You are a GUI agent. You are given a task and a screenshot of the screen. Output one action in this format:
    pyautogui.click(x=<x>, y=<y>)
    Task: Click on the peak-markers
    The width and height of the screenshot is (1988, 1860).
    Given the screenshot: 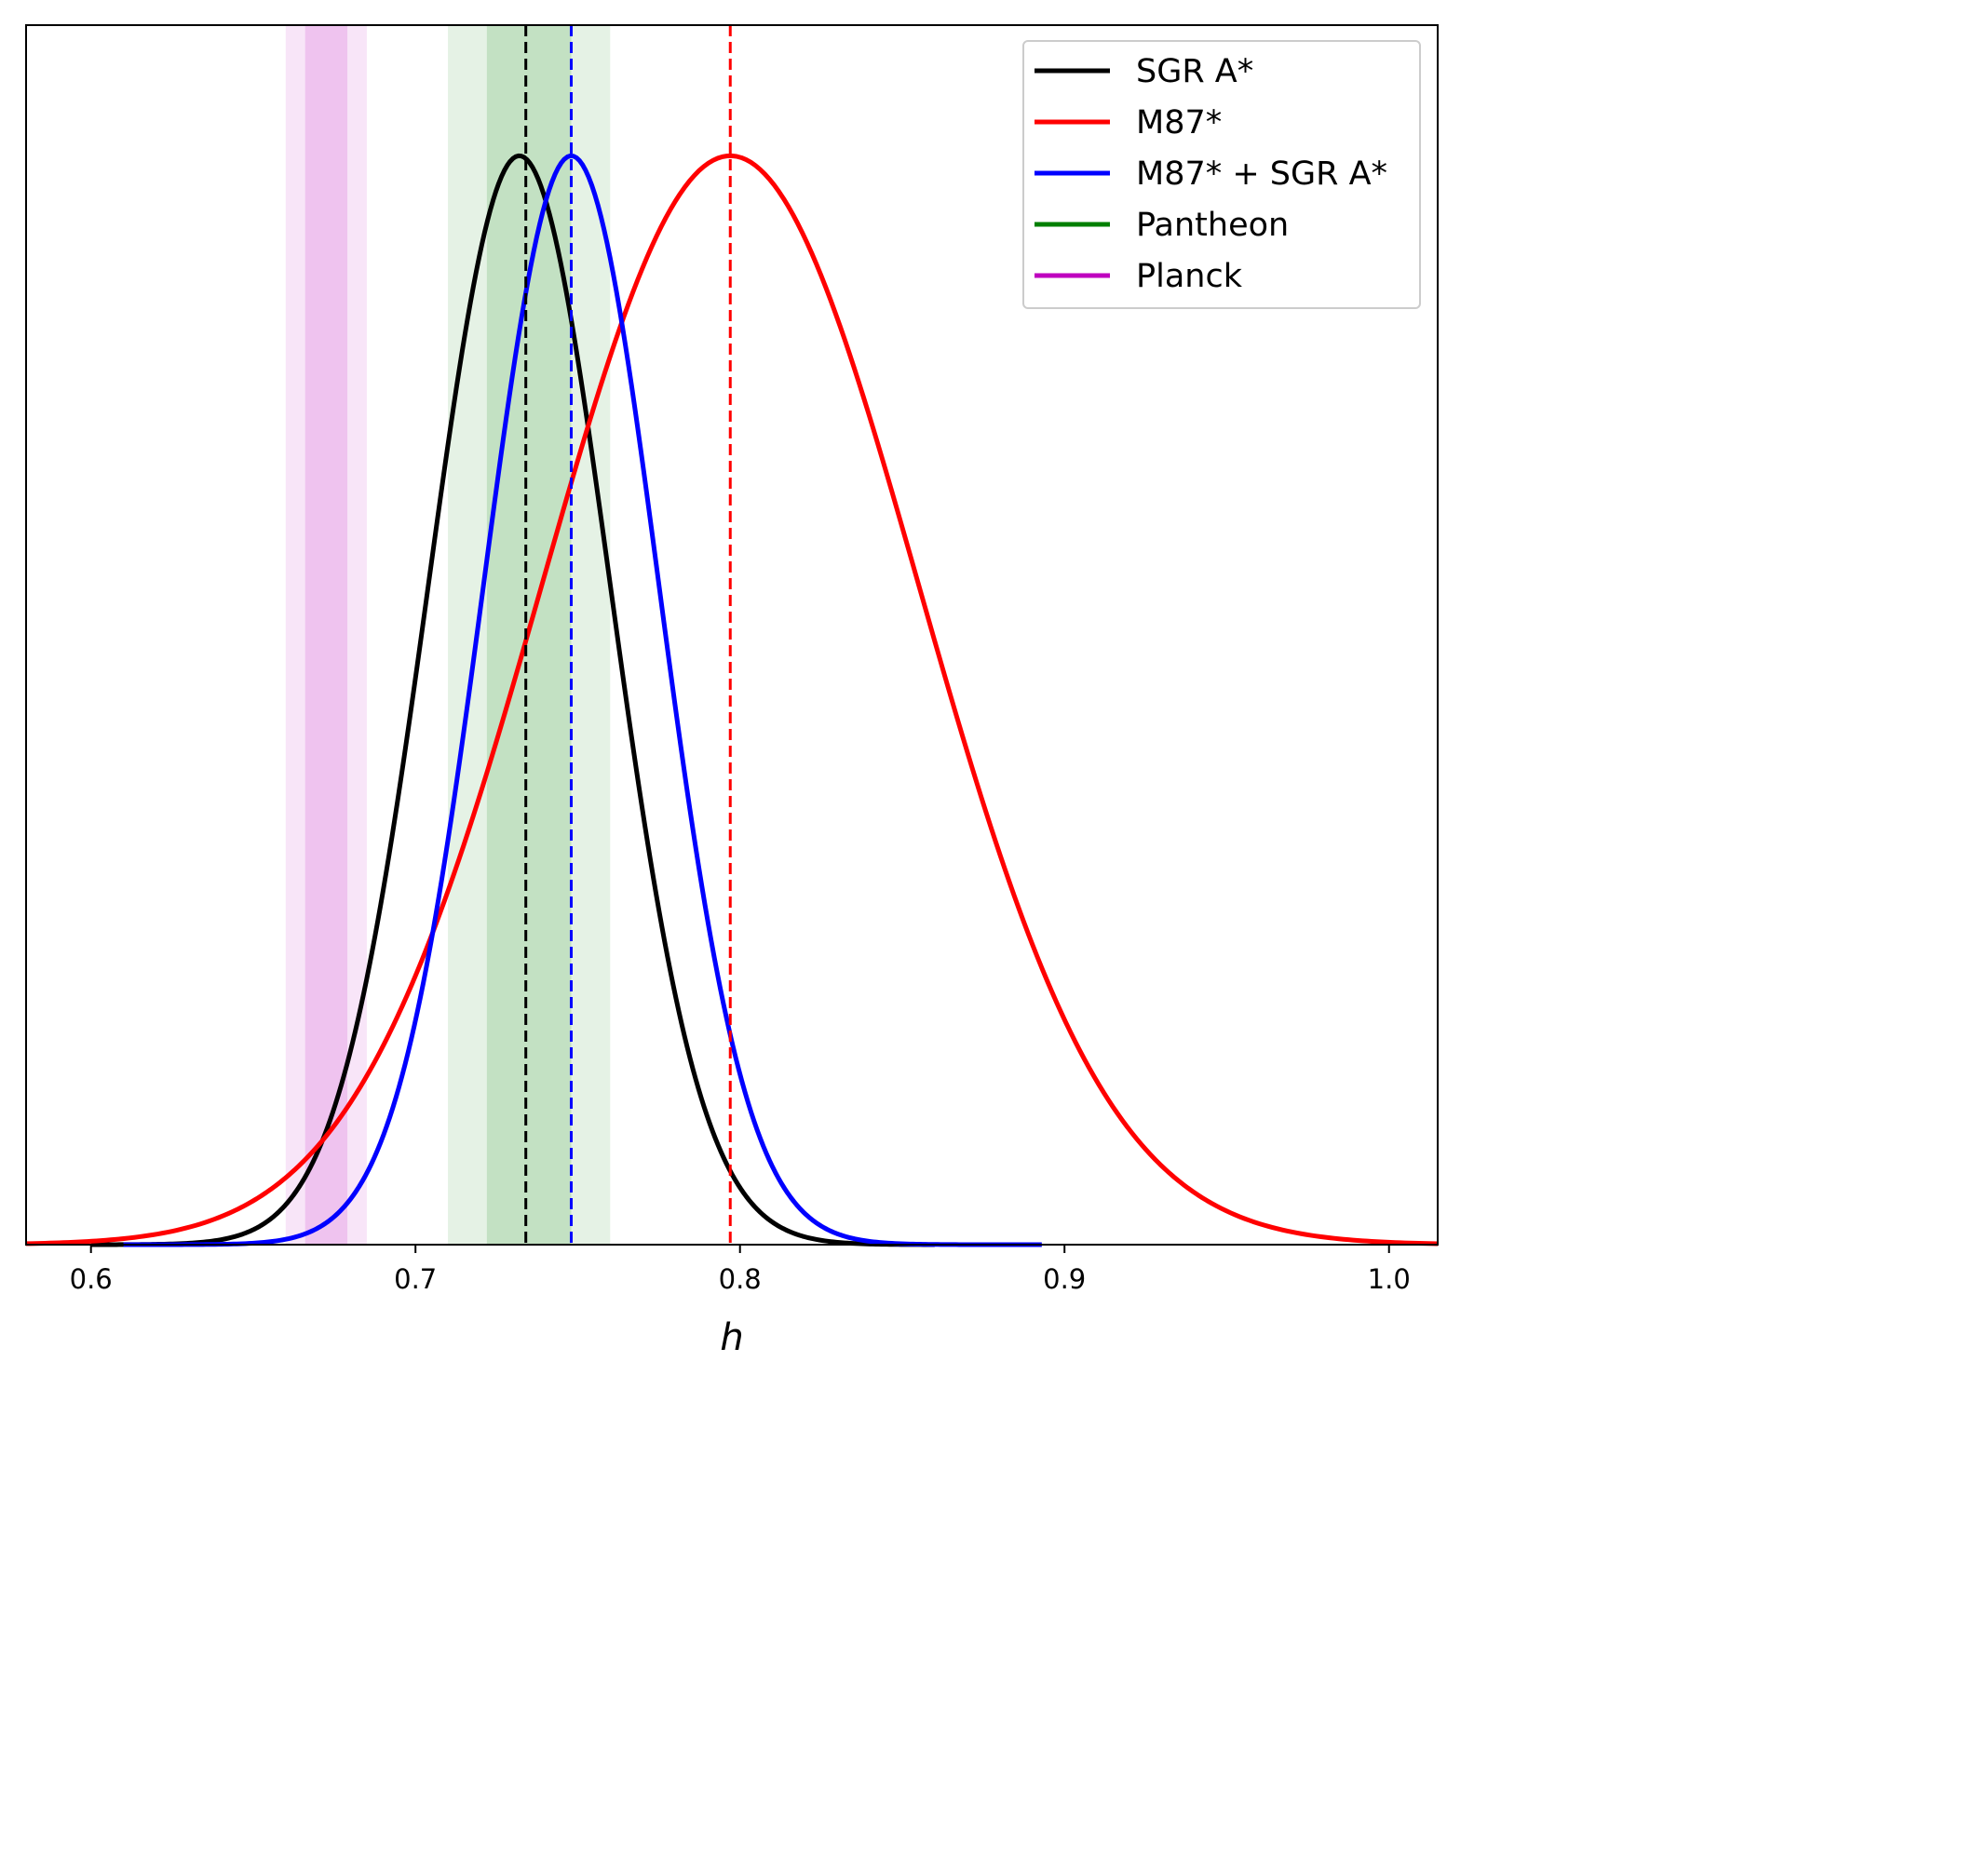 What is the action you would take?
    pyautogui.click(x=628, y=635)
    